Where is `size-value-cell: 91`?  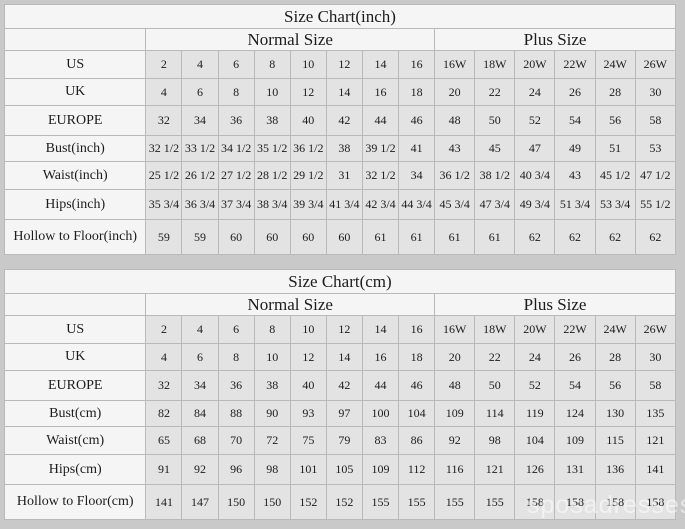 size-value-cell: 91 is located at coordinates (164, 469).